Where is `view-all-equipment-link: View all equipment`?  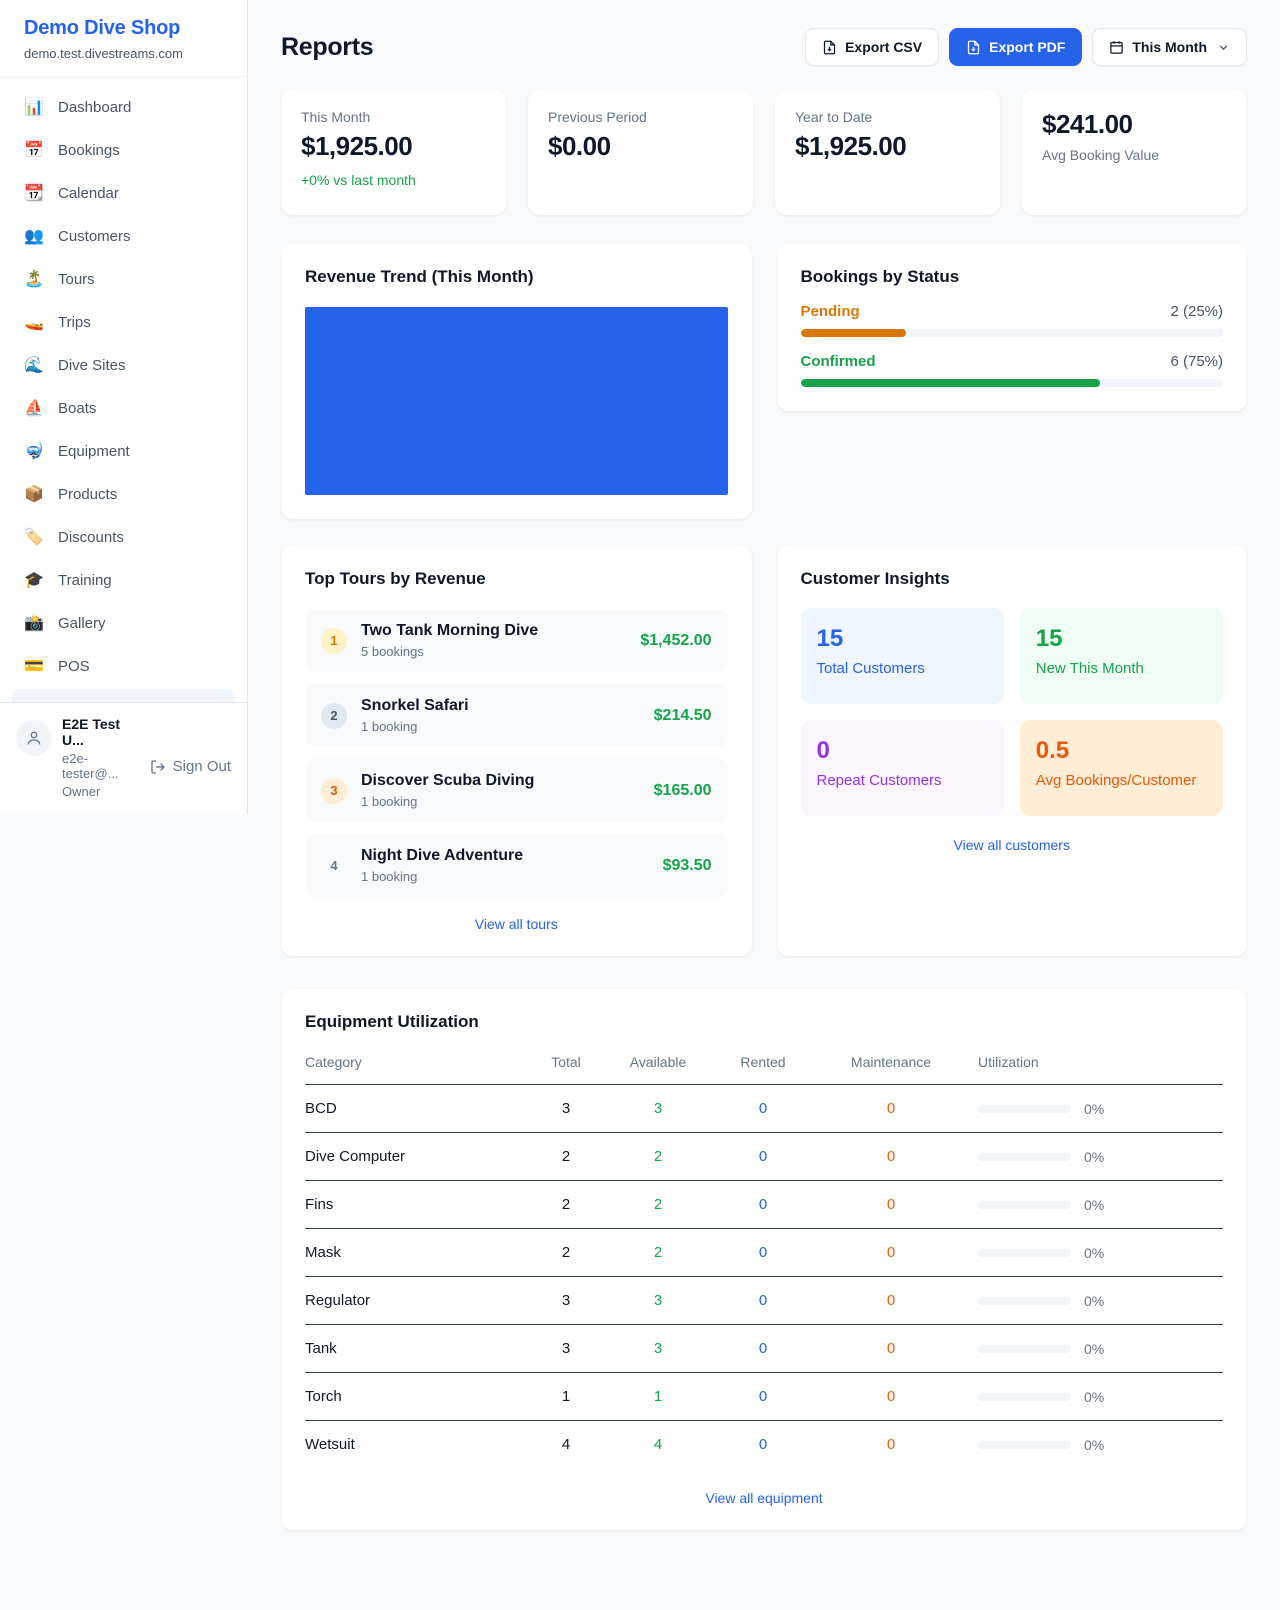
view-all-equipment-link: View all equipment is located at coordinates (764, 1498).